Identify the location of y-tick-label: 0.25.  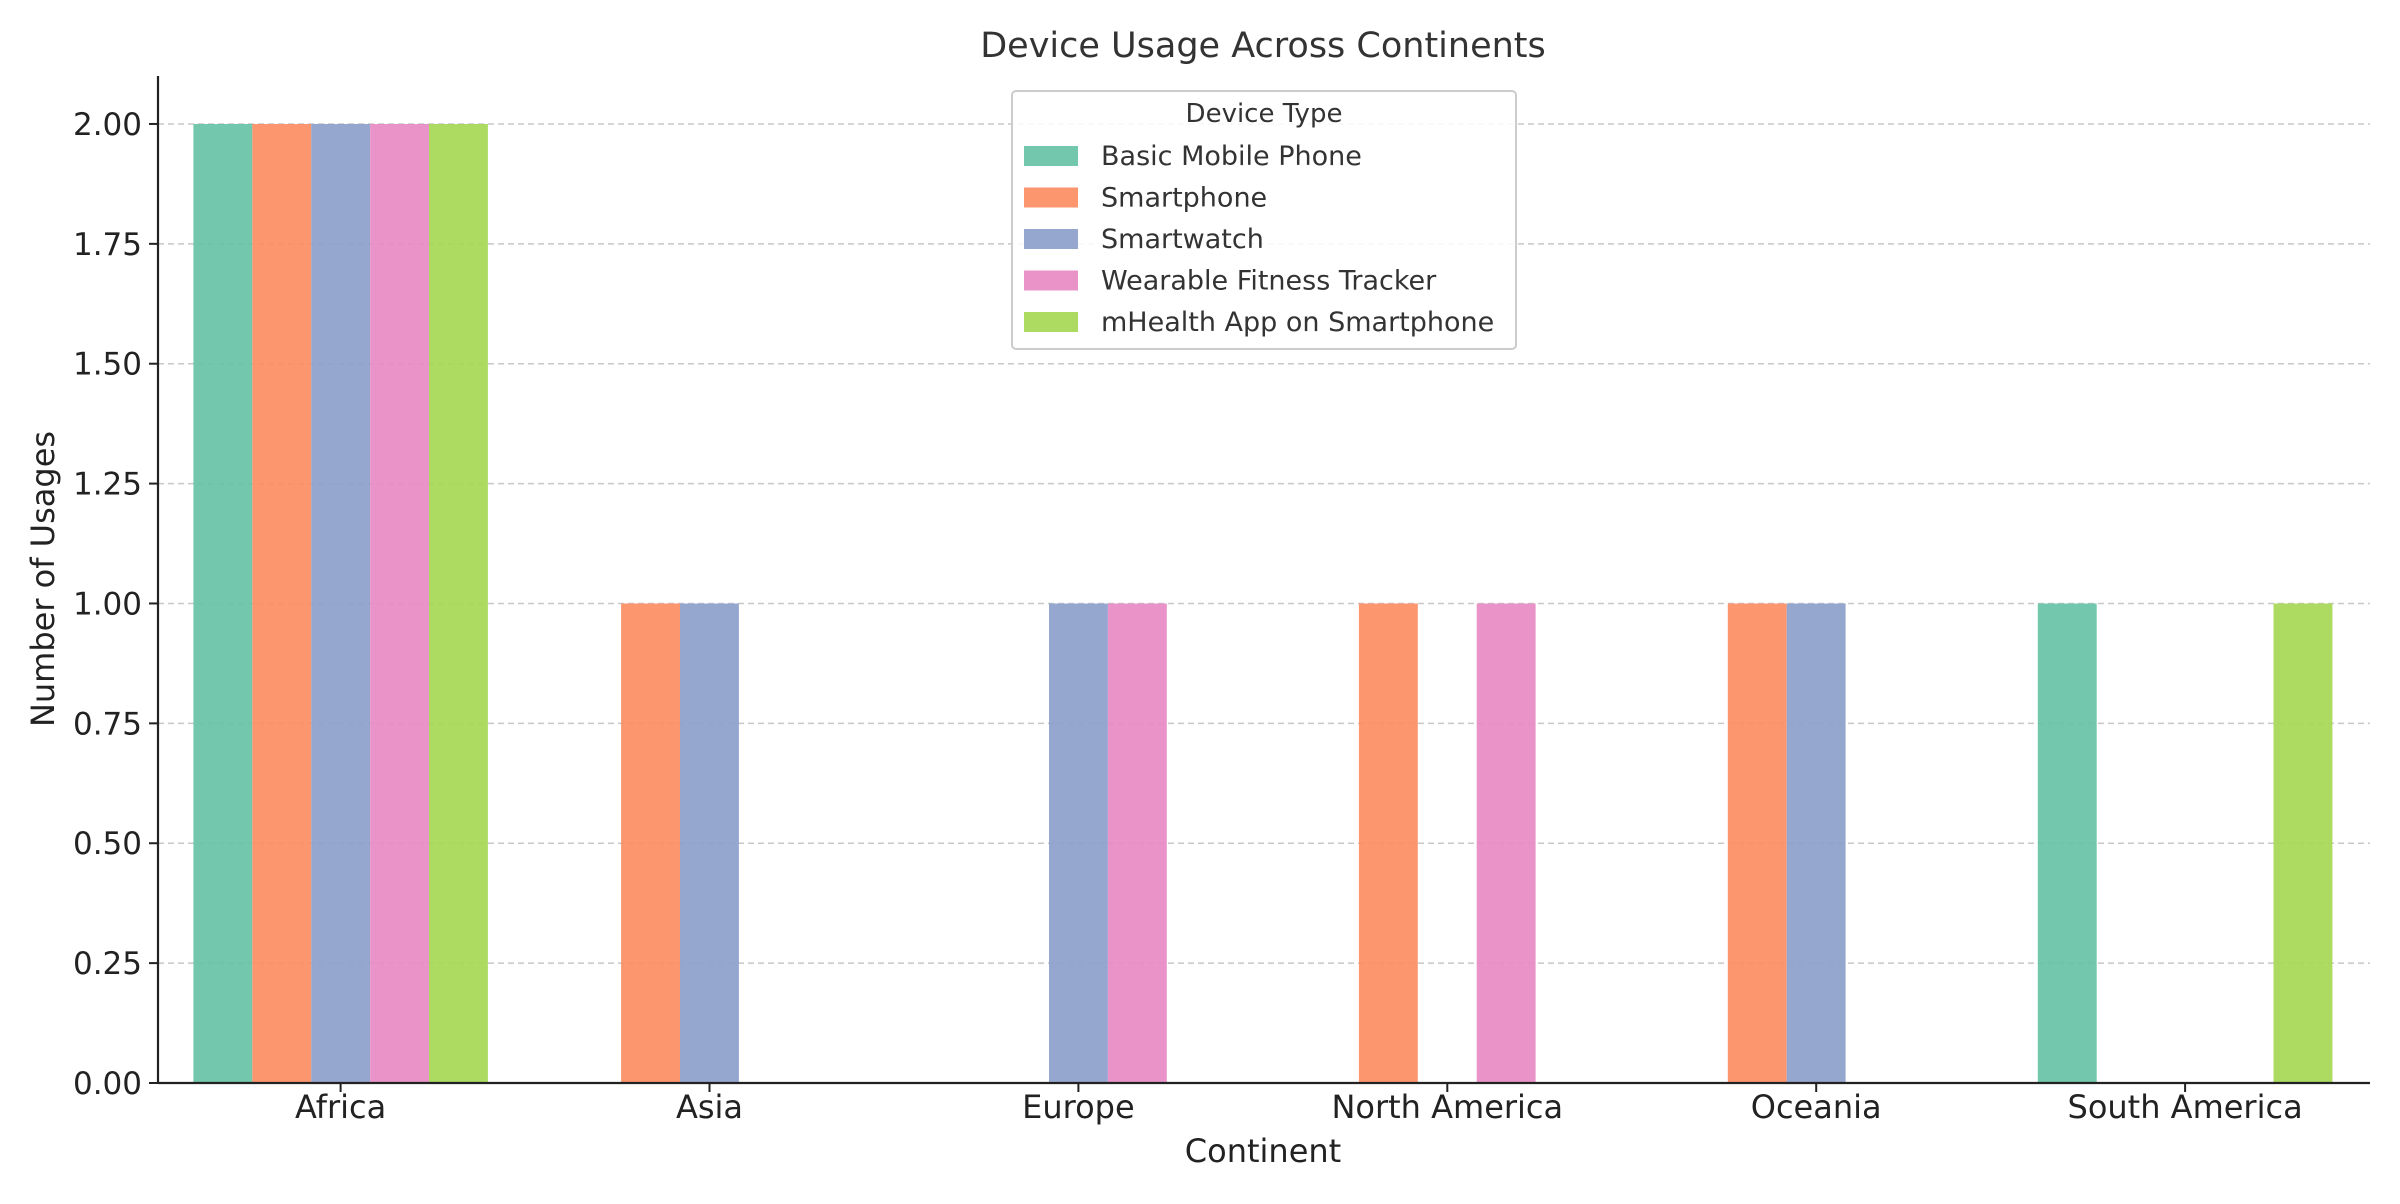
(107, 964).